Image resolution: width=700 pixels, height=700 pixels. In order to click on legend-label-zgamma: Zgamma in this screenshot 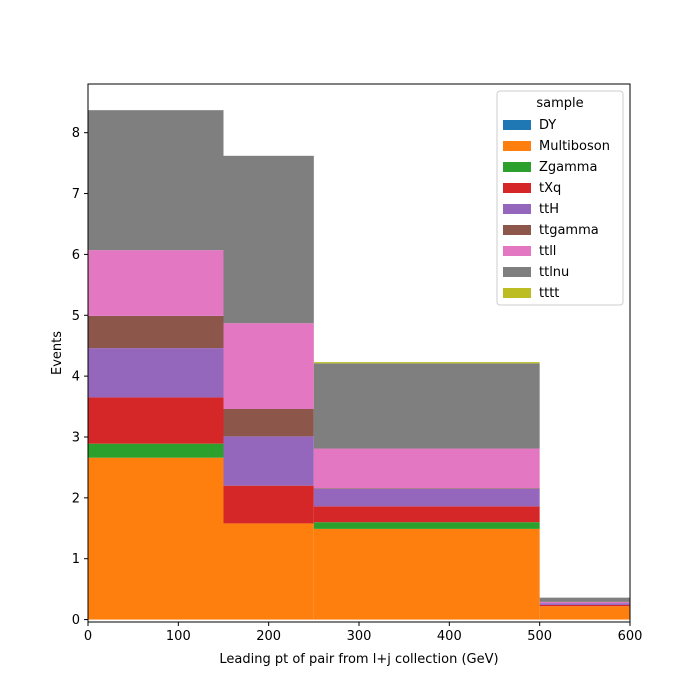, I will do `click(568, 167)`.